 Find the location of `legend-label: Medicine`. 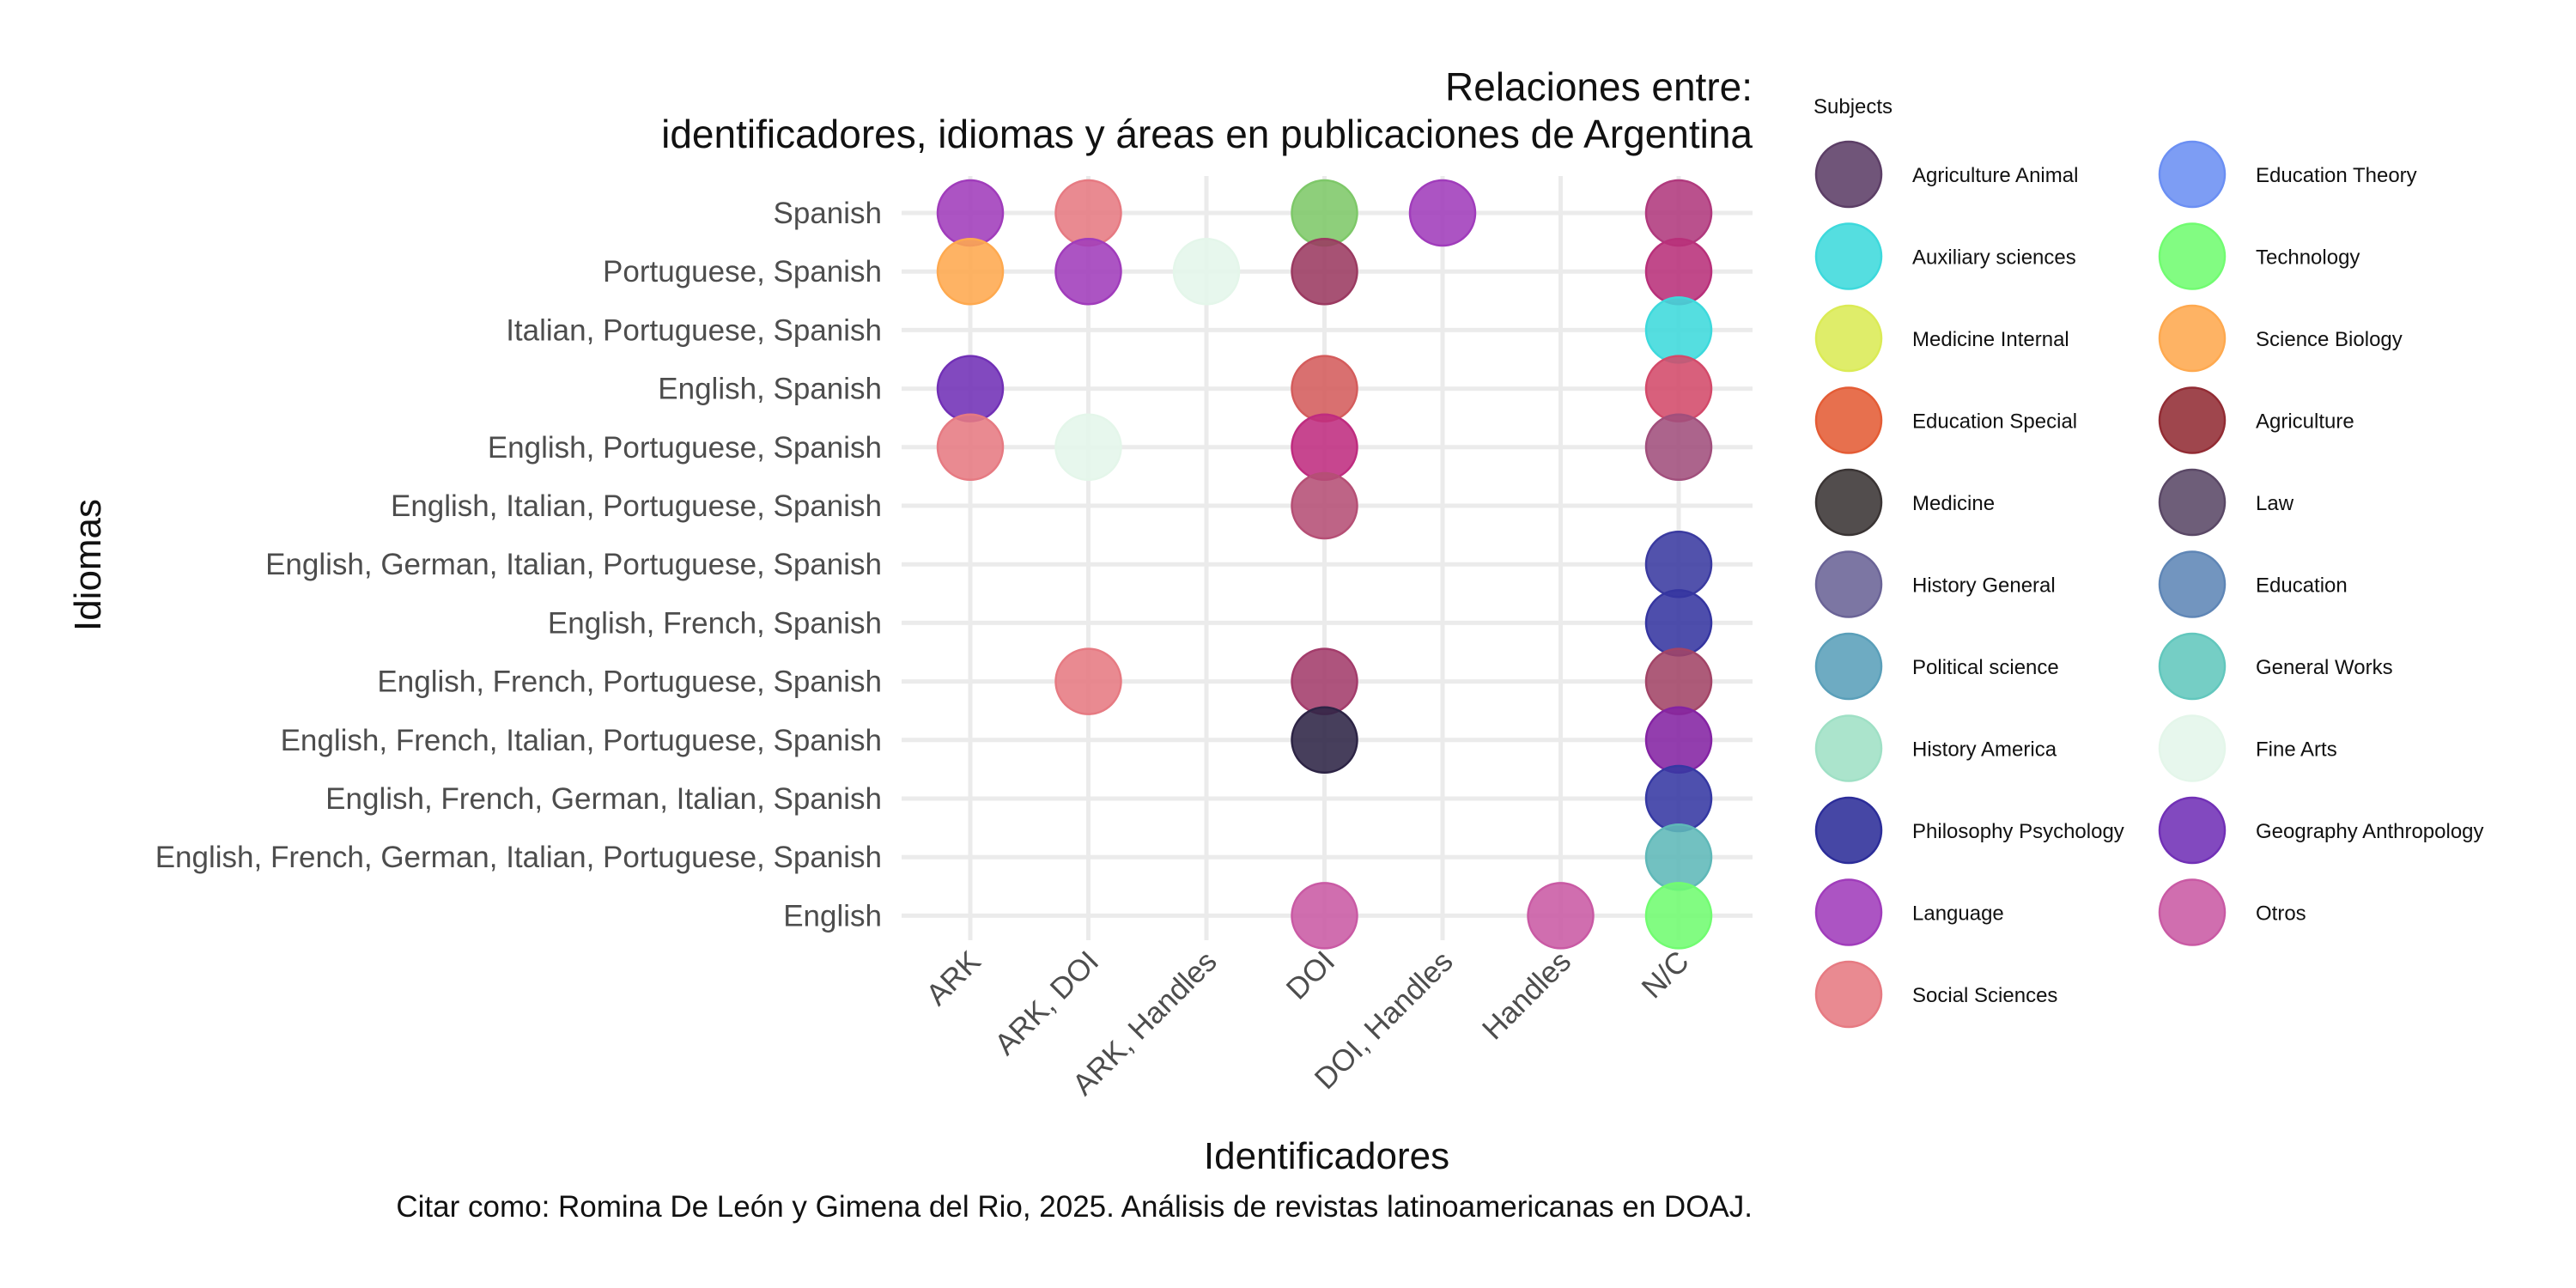

legend-label: Medicine is located at coordinates (1953, 503).